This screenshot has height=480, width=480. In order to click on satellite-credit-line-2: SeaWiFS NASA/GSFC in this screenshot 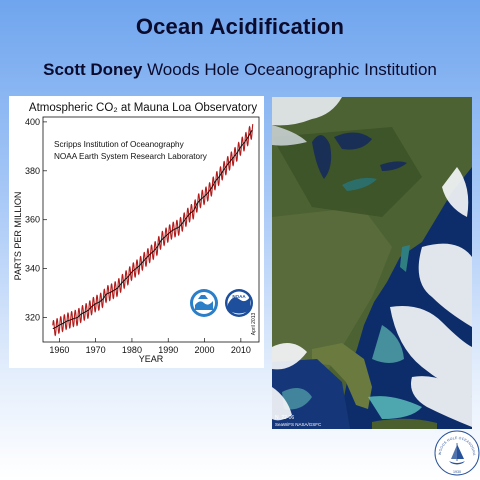, I will do `click(298, 424)`.